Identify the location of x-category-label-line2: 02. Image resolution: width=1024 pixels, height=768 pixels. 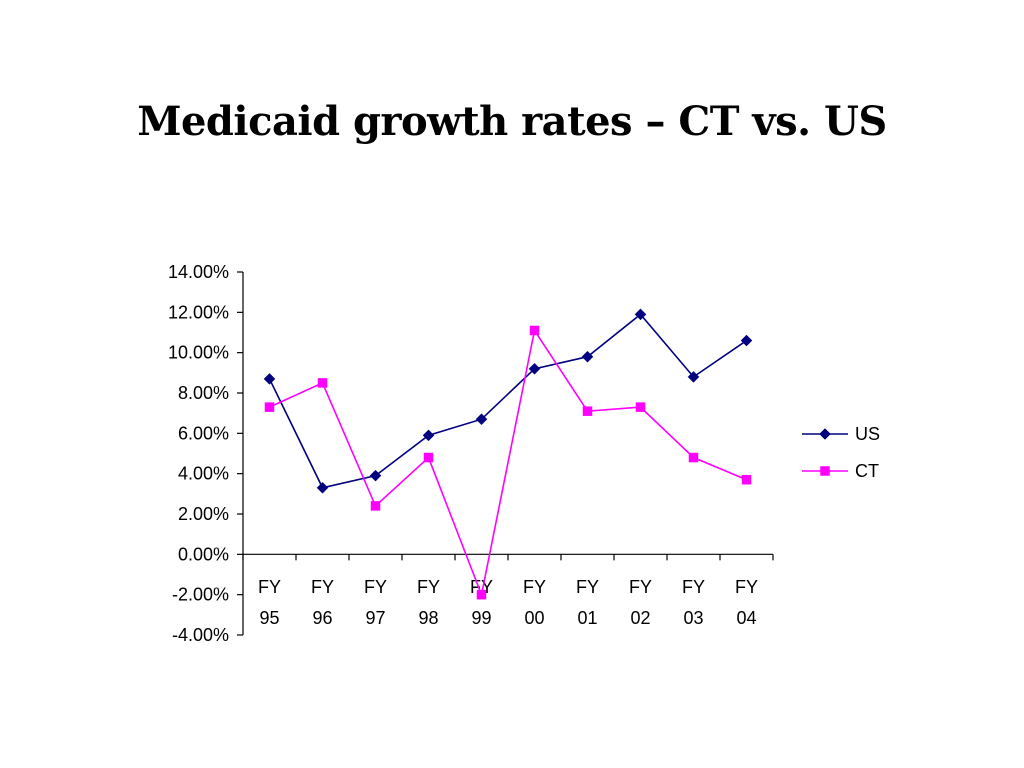
(640, 618).